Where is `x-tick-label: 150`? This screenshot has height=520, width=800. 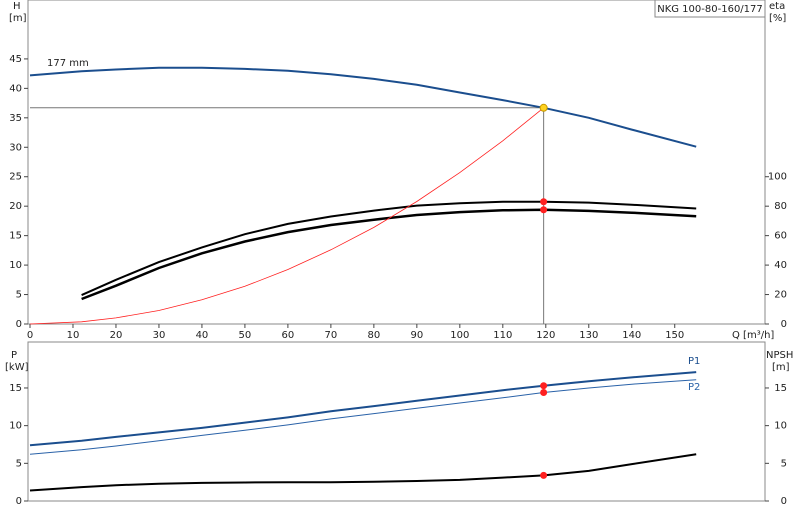 x-tick-label: 150 is located at coordinates (674, 335).